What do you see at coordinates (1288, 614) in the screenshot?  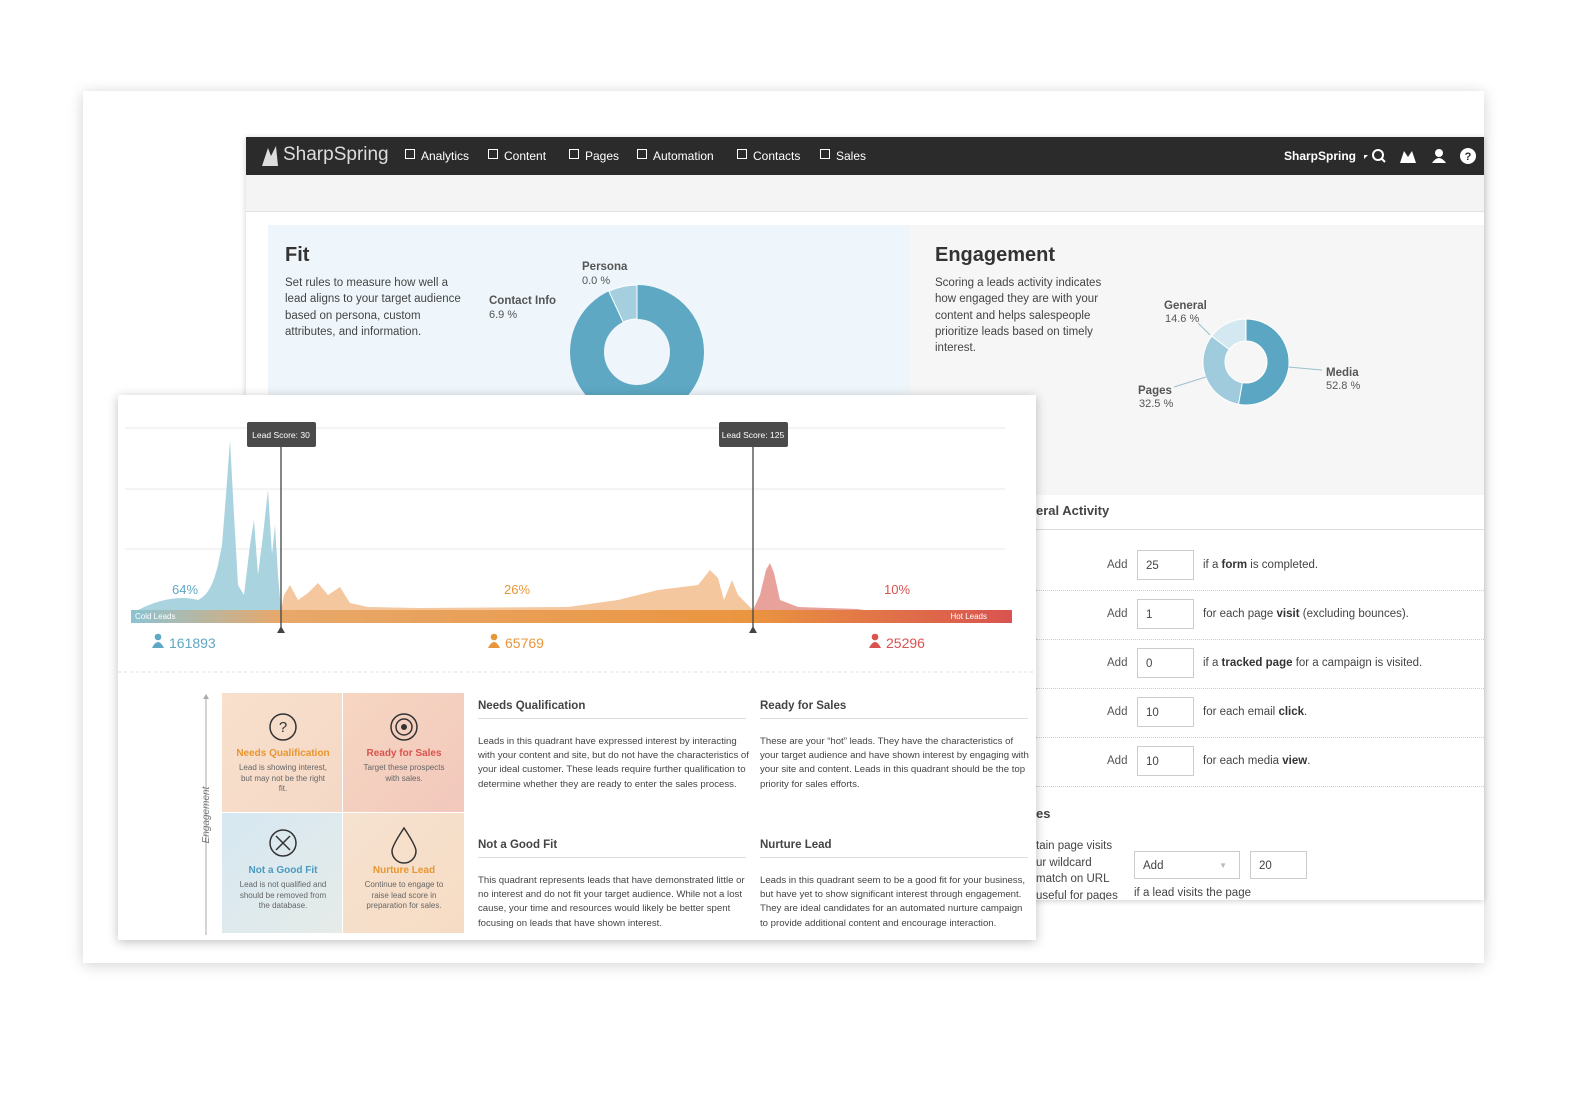 I see `rule-text-part: visit` at bounding box center [1288, 614].